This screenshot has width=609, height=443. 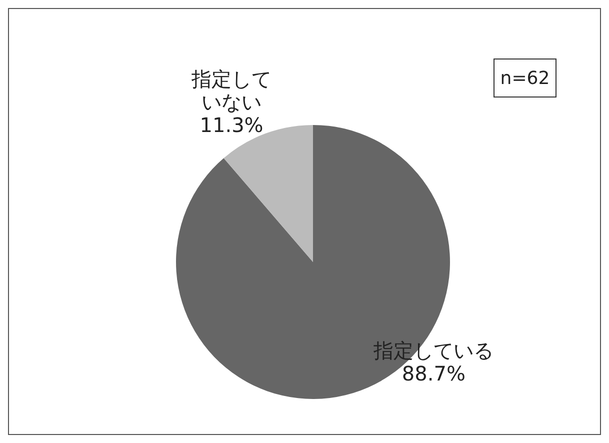 What do you see at coordinates (433, 350) in the screenshot?
I see `slice-label: 指定している` at bounding box center [433, 350].